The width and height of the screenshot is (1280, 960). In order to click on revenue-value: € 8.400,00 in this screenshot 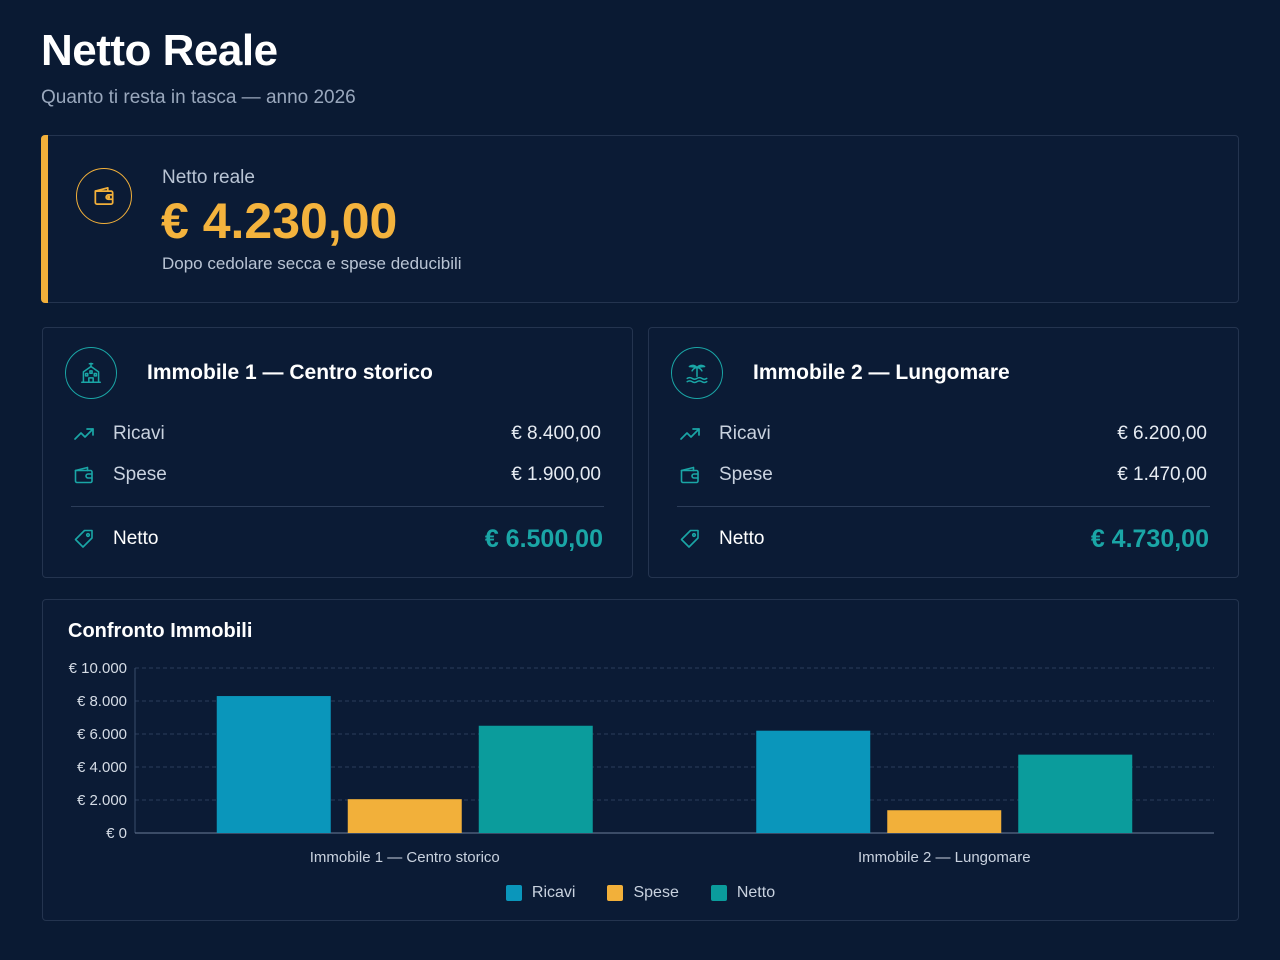, I will do `click(556, 433)`.